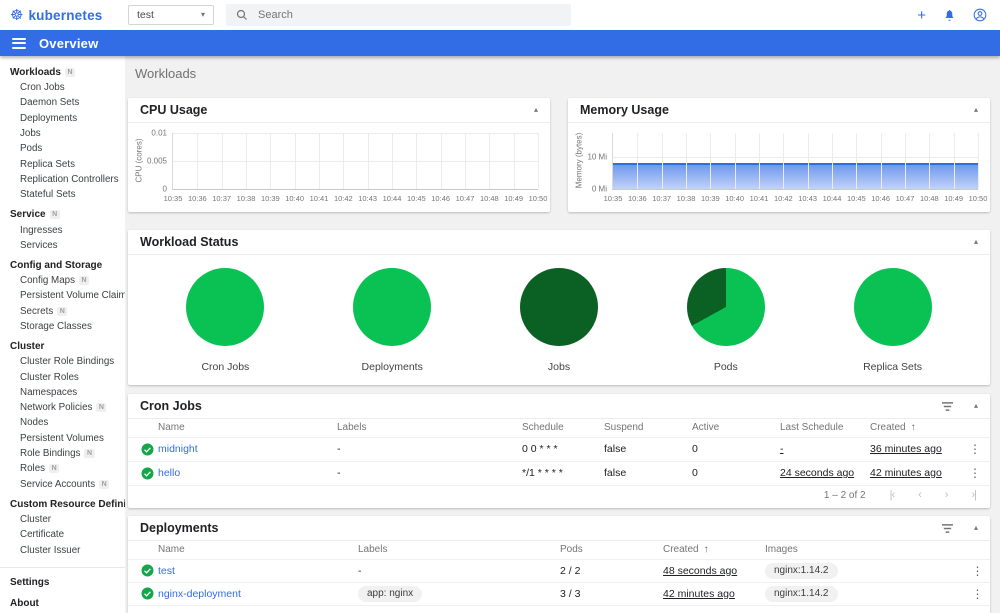 The height and width of the screenshot is (613, 1000). I want to click on navbar-title: Overview, so click(69, 43).